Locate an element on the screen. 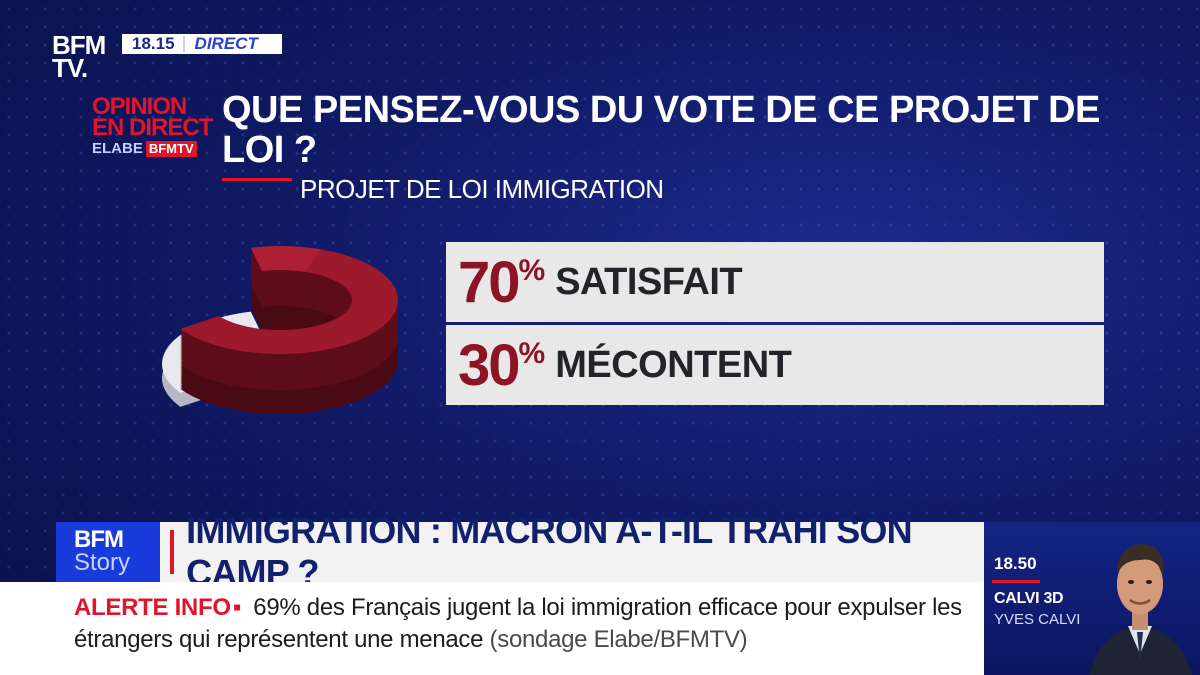 Image resolution: width=1200 pixels, height=675 pixels. channel-logo-line2: TV. is located at coordinates (70, 68).